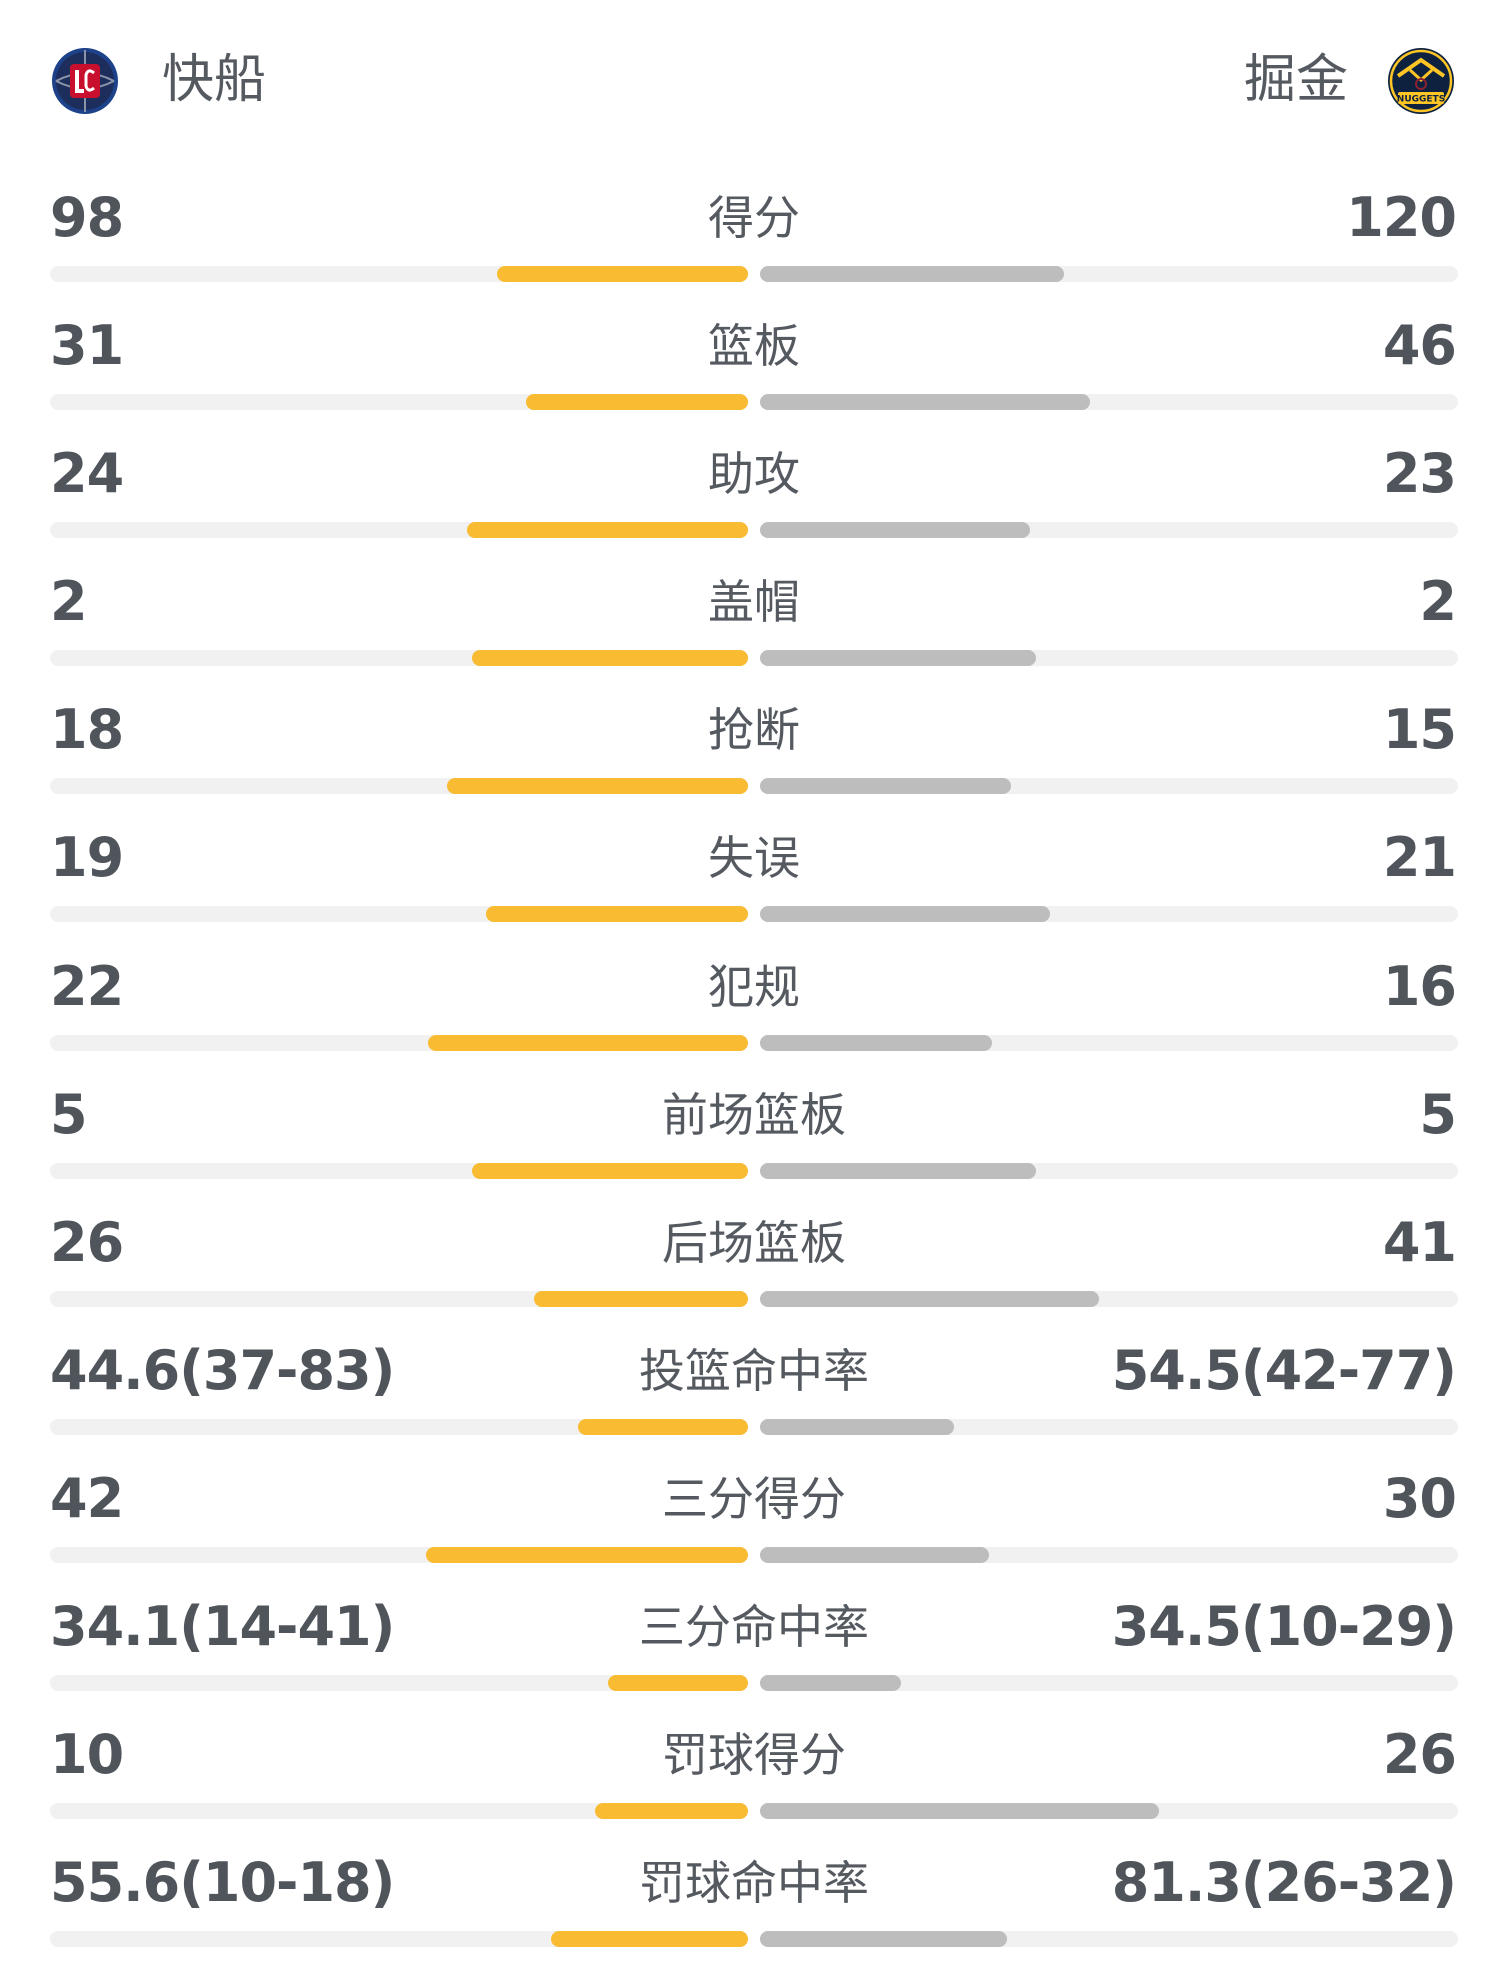 The height and width of the screenshot is (1978, 1508). I want to click on stat-label: 罚球命中率, so click(754, 1883).